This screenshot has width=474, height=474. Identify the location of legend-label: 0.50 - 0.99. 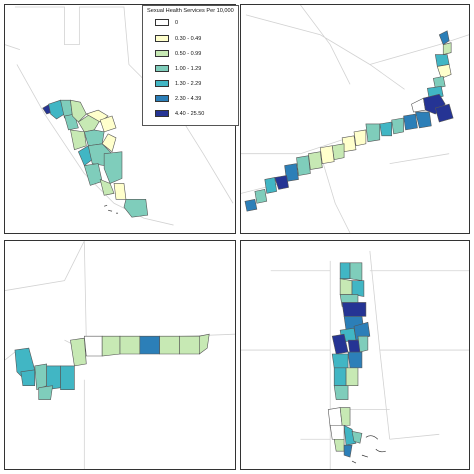
(188, 53).